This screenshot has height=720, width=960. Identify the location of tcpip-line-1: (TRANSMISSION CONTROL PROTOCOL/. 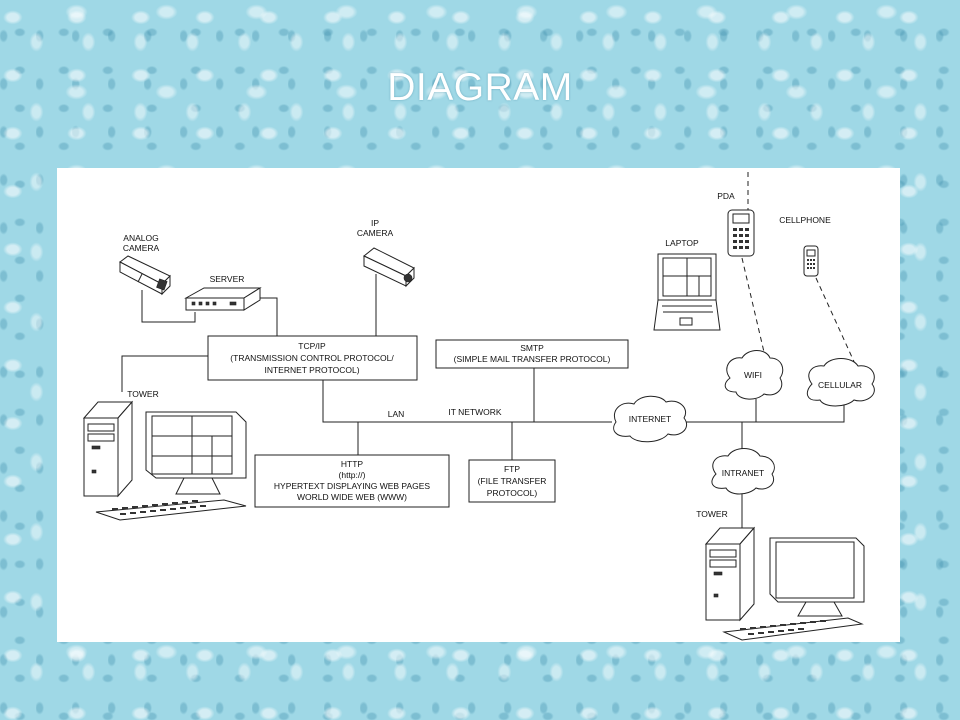
(312, 358).